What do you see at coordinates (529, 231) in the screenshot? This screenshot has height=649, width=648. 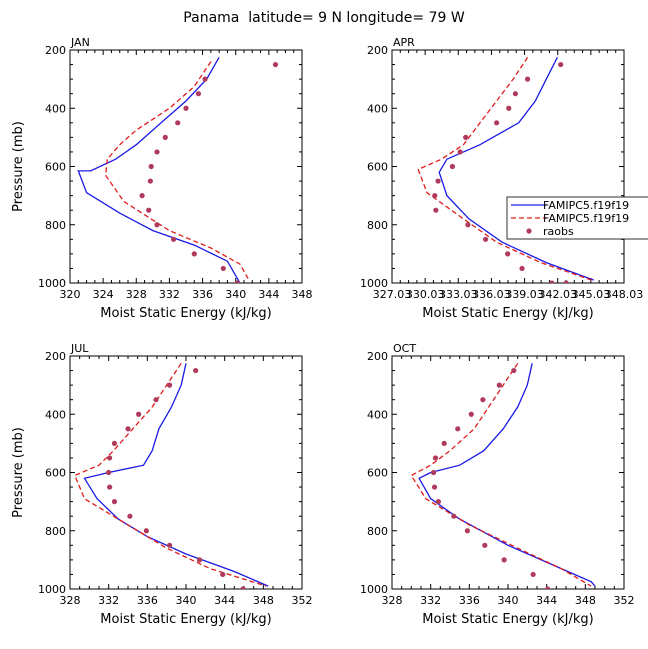 I see `legend-marker` at bounding box center [529, 231].